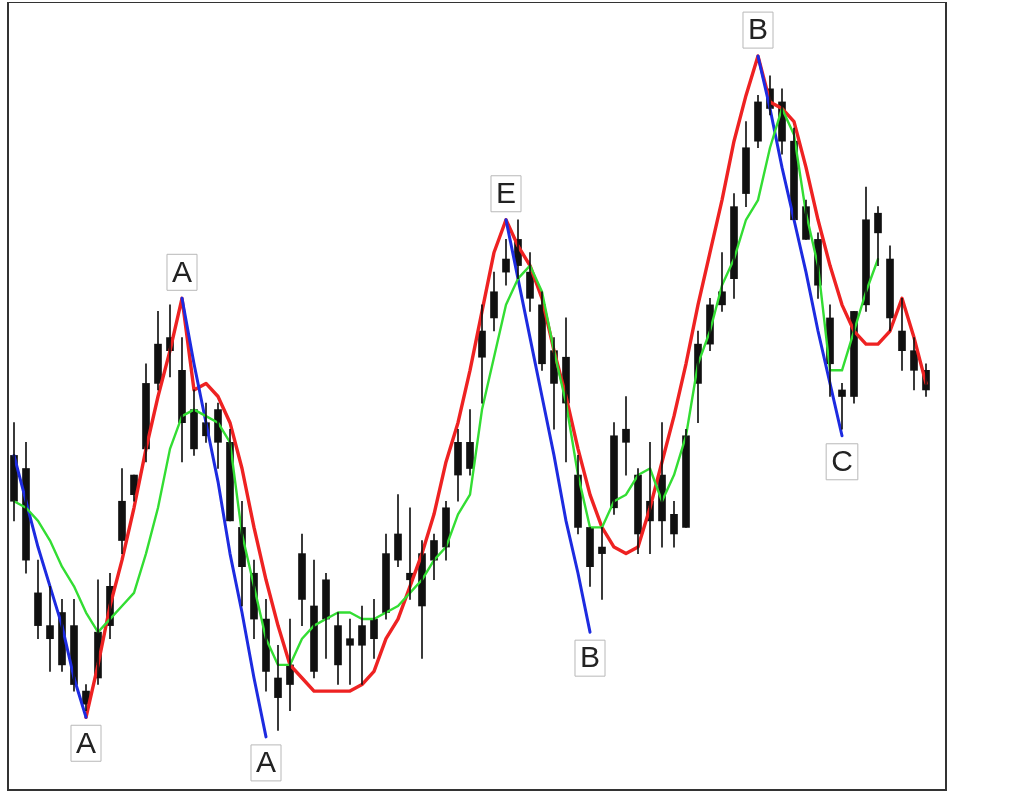 The height and width of the screenshot is (798, 1024). Describe the element at coordinates (506, 193) in the screenshot. I see `annotation: E` at that location.